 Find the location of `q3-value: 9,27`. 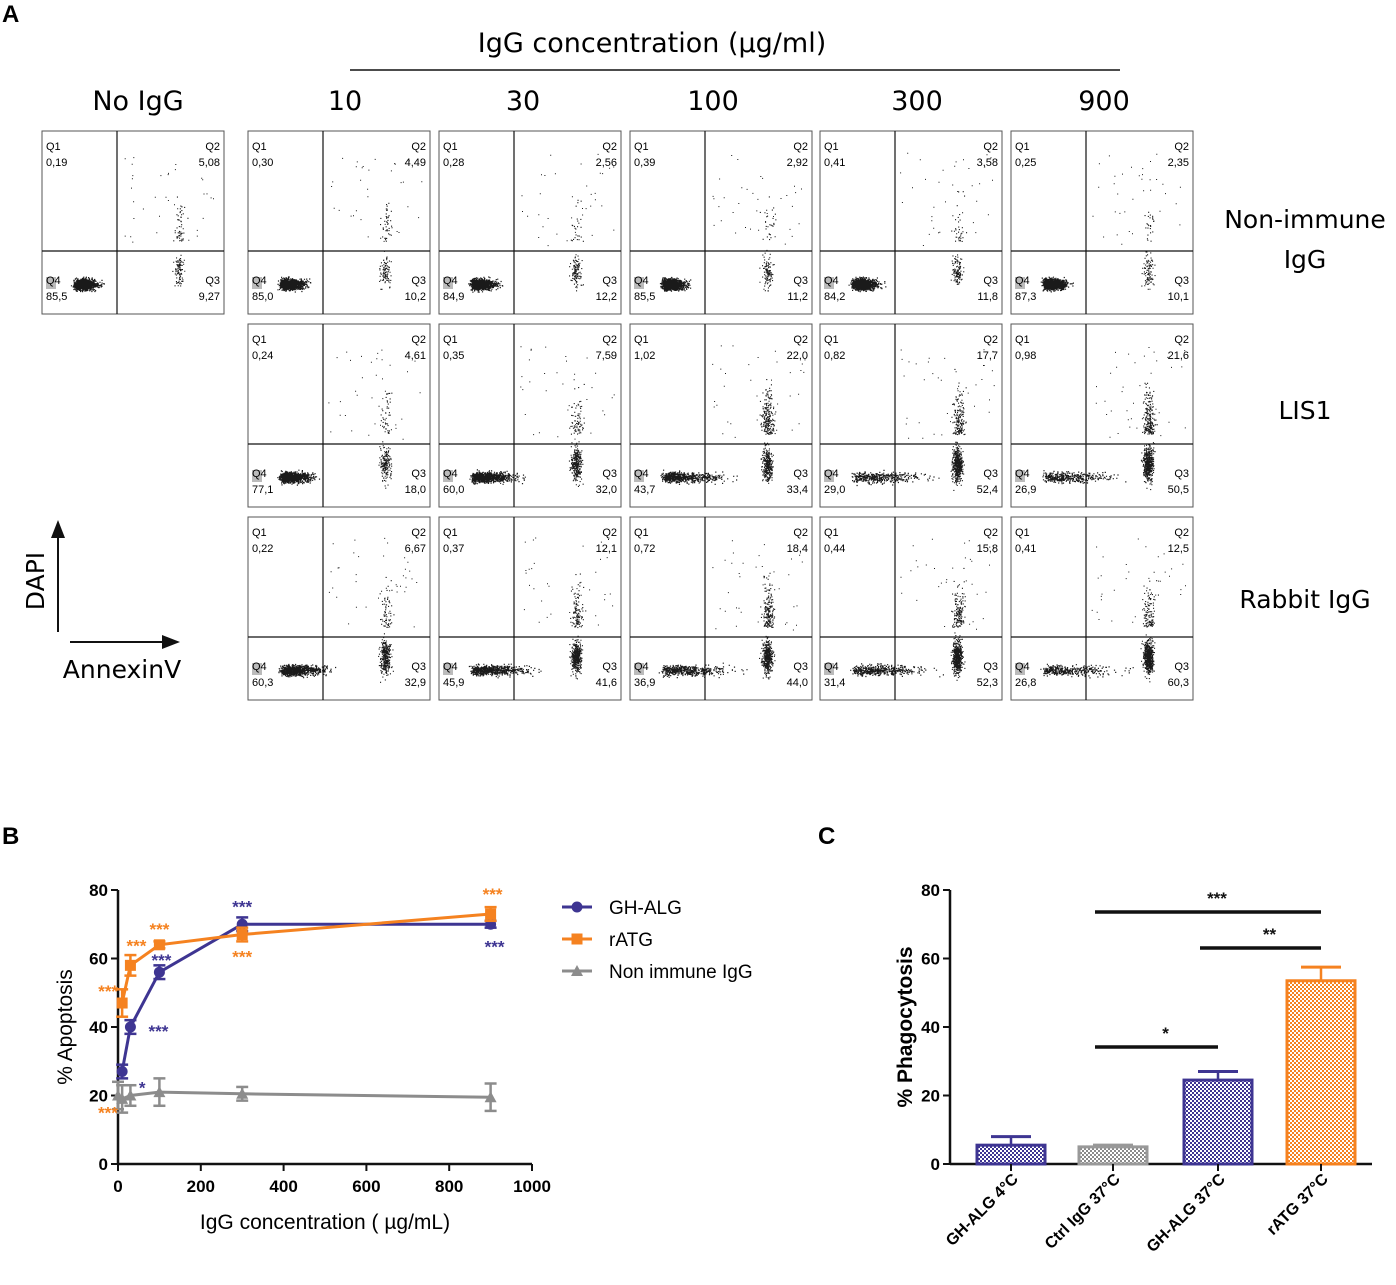

q3-value: 9,27 is located at coordinates (209, 297).